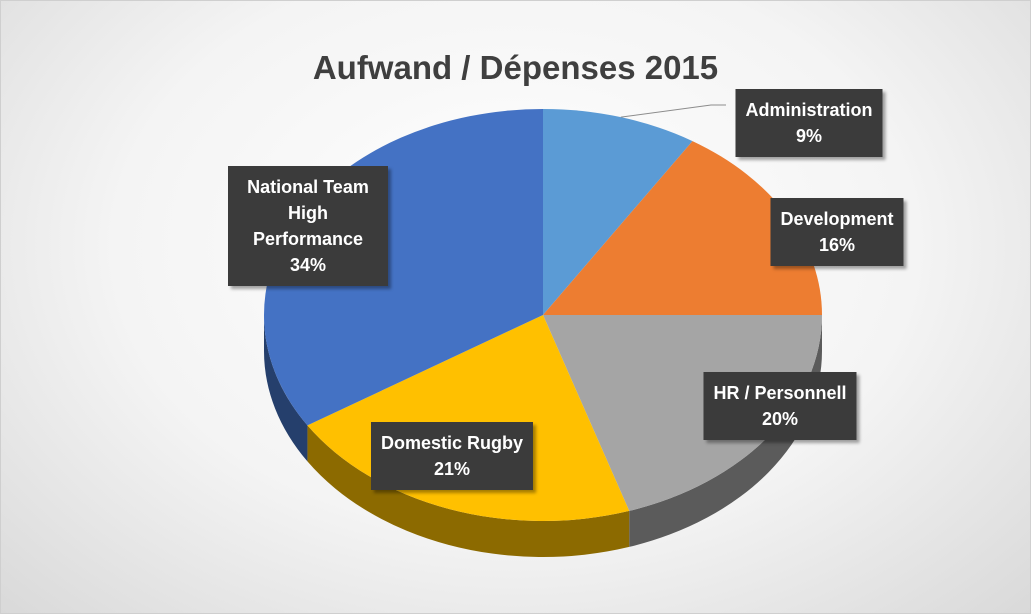  I want to click on leader-line, so click(673, 111).